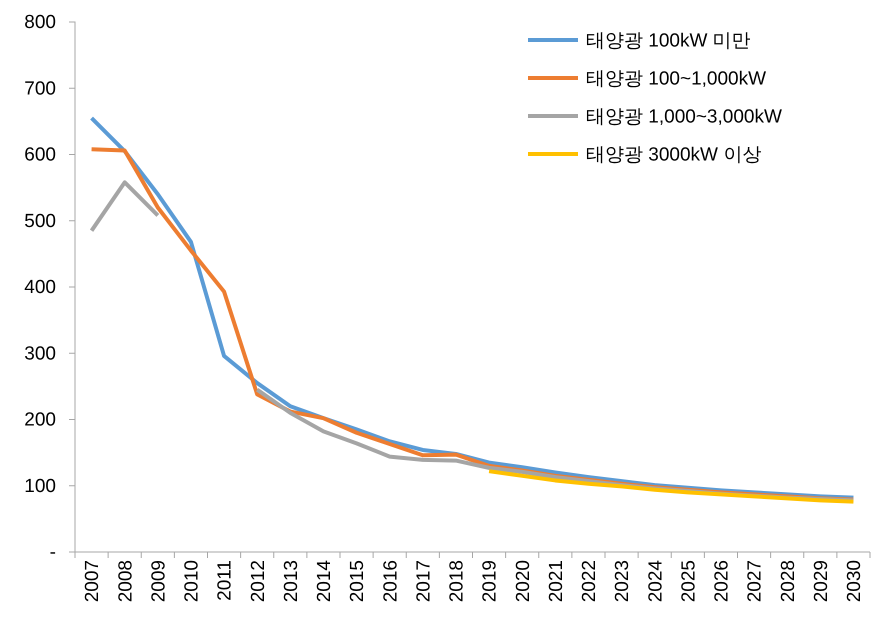  Describe the element at coordinates (40, 420) in the screenshot. I see `y-tick-label: 200` at that location.